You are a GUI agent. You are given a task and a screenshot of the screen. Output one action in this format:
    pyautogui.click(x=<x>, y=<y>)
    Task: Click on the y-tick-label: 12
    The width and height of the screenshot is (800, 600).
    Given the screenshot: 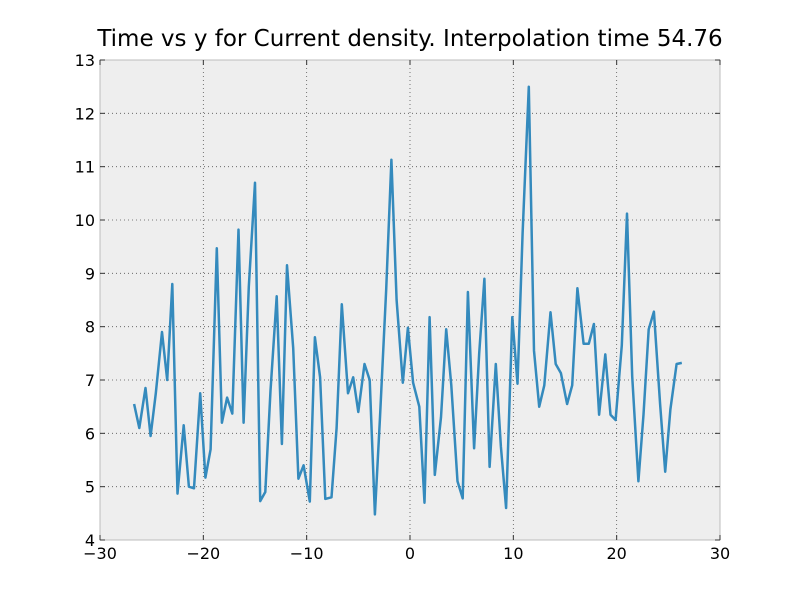 What is the action you would take?
    pyautogui.click(x=85, y=113)
    